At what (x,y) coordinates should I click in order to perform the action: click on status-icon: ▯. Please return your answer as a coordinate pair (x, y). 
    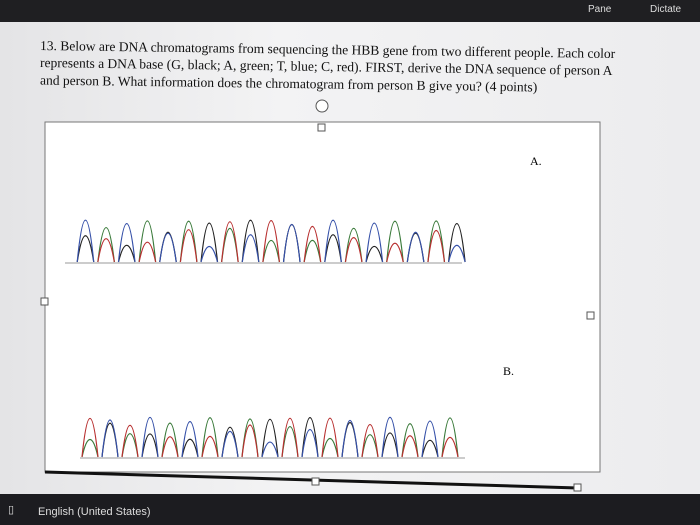
    Looking at the image, I should click on (11, 510).